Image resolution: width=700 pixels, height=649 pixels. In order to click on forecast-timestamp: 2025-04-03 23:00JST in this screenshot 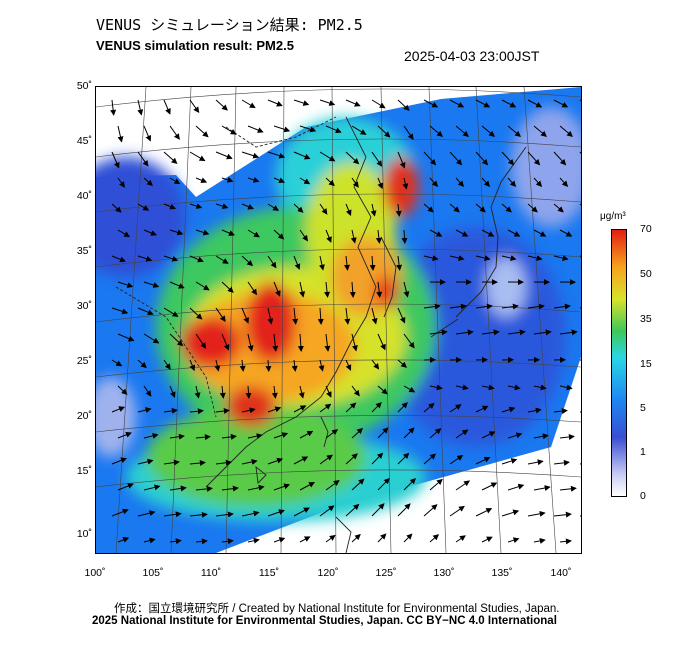, I will do `click(472, 56)`.